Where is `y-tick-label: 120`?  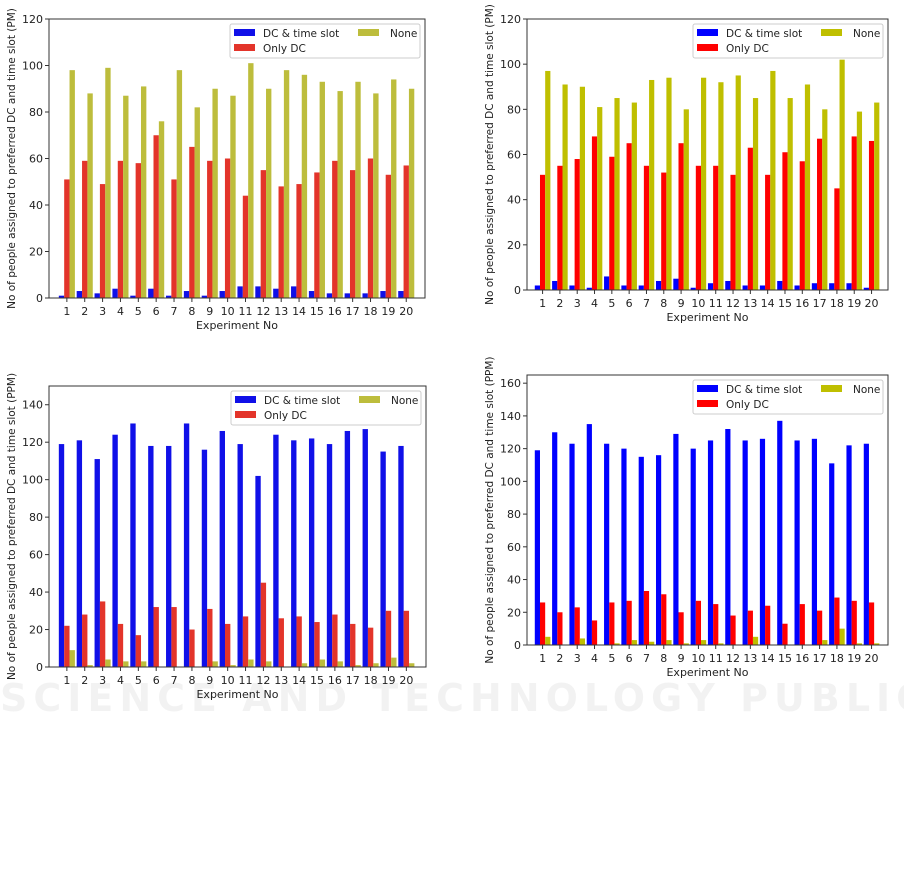 y-tick-label: 120 is located at coordinates (510, 19).